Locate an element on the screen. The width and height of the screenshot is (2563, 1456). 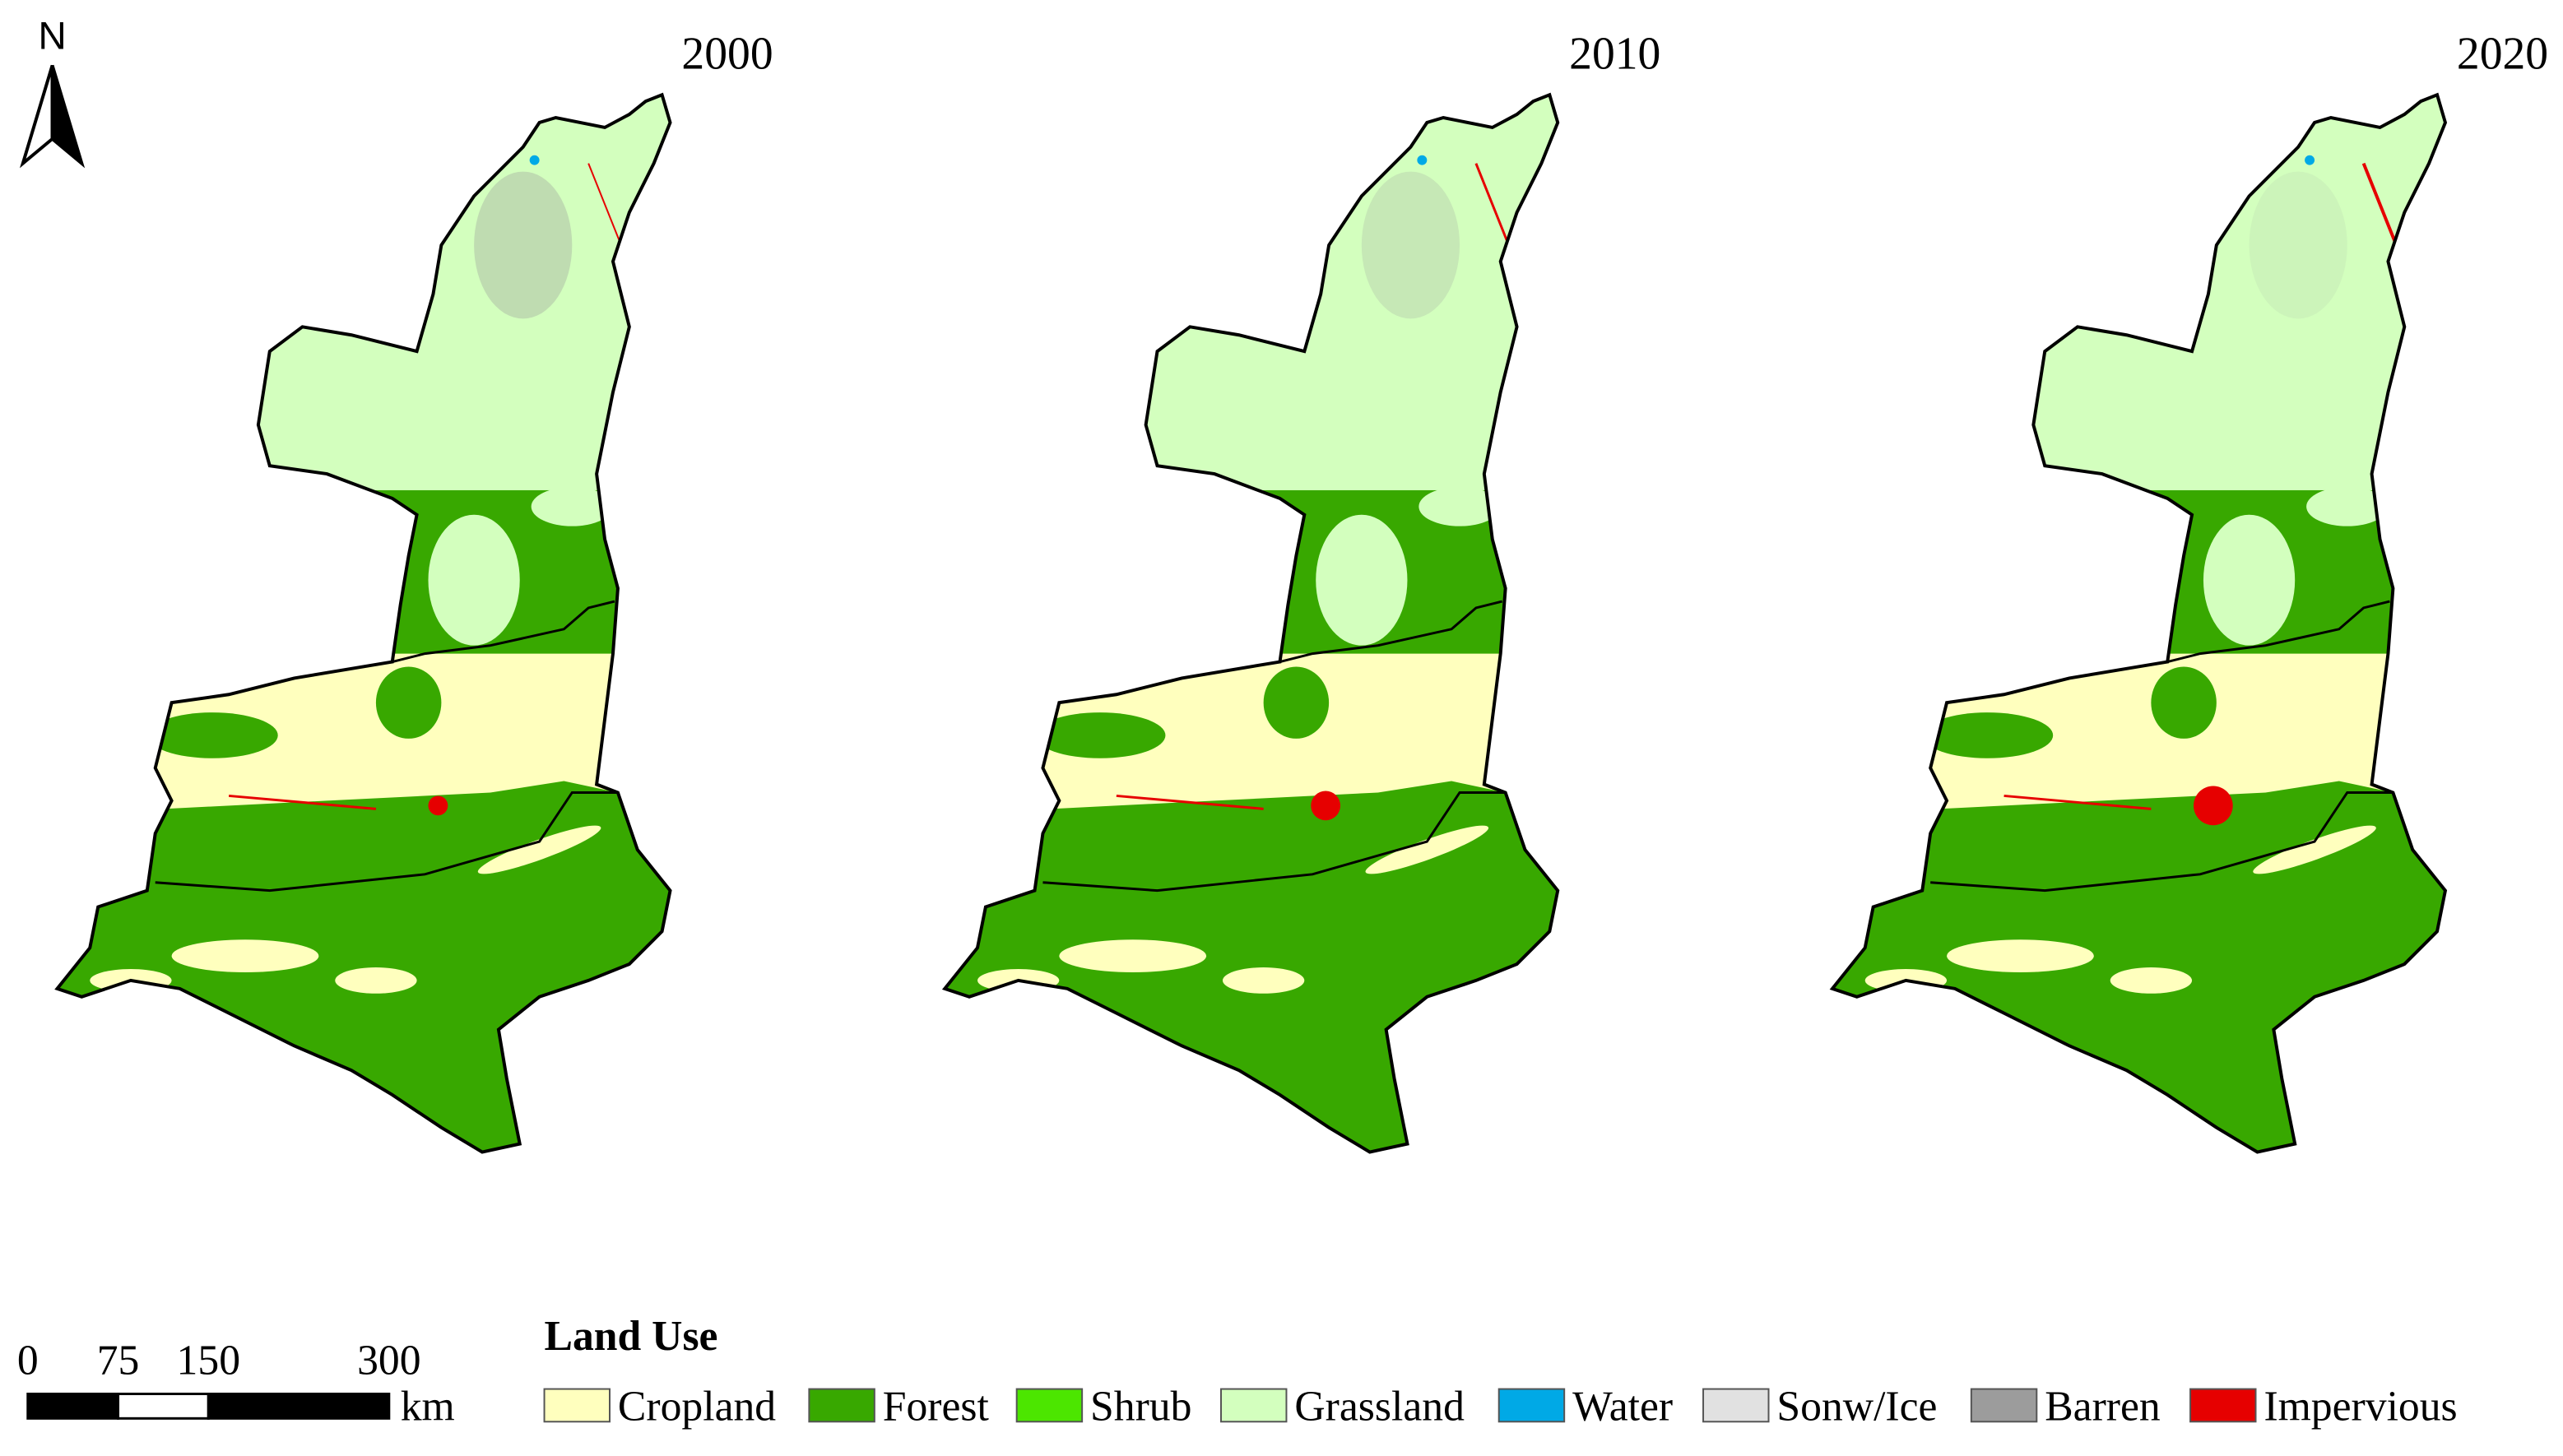
map-title: 2010 is located at coordinates (1614, 53).